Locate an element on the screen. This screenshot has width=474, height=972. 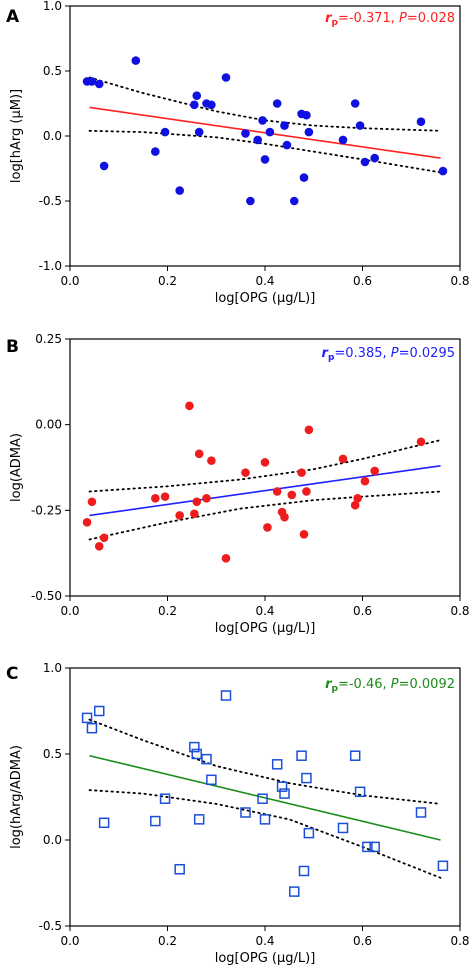
regression-line is located at coordinates (265, 797).